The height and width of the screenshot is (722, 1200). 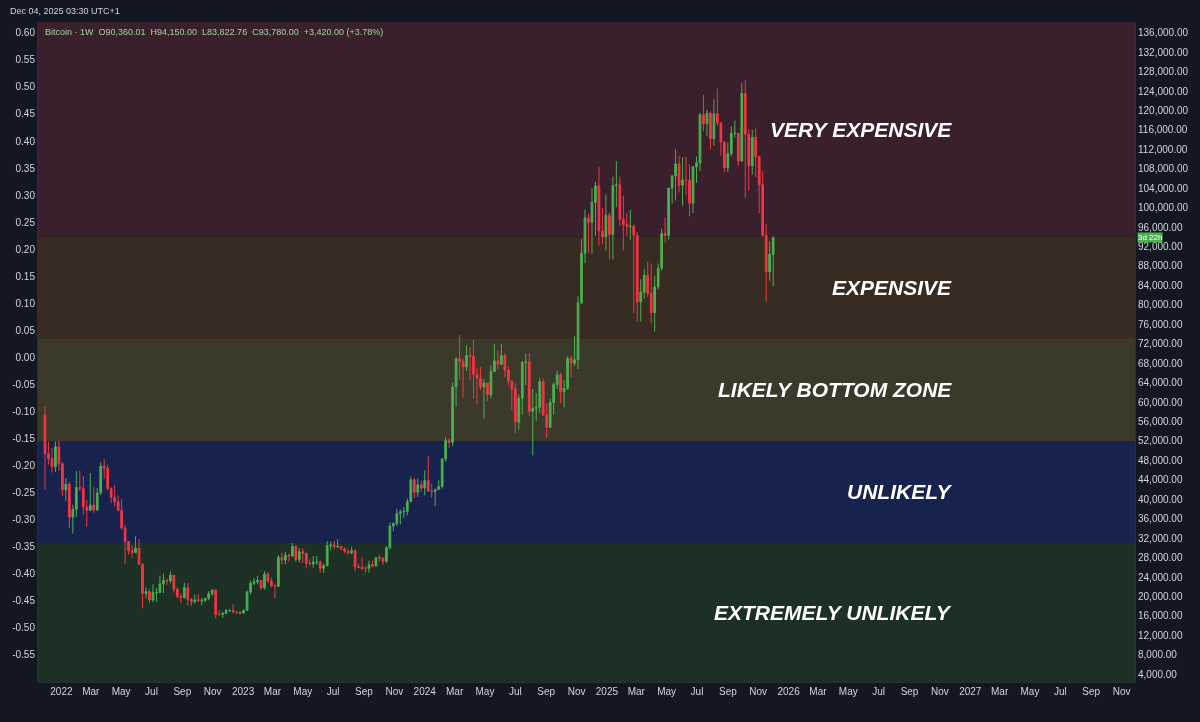 What do you see at coordinates (25, 357) in the screenshot?
I see `y2-tick-label: 0.00` at bounding box center [25, 357].